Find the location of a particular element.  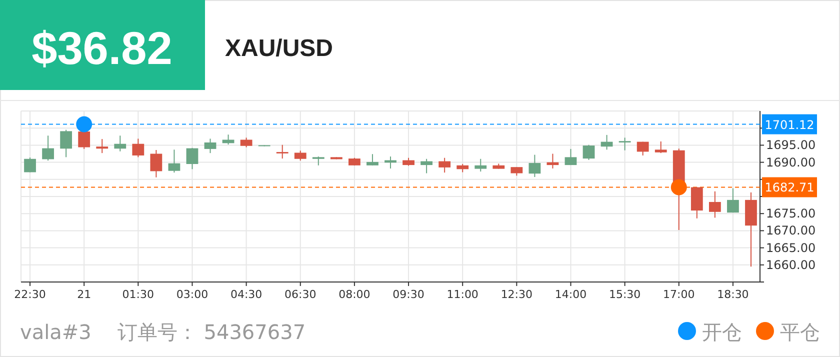

x-tick-label: 01:30 is located at coordinates (138, 294).